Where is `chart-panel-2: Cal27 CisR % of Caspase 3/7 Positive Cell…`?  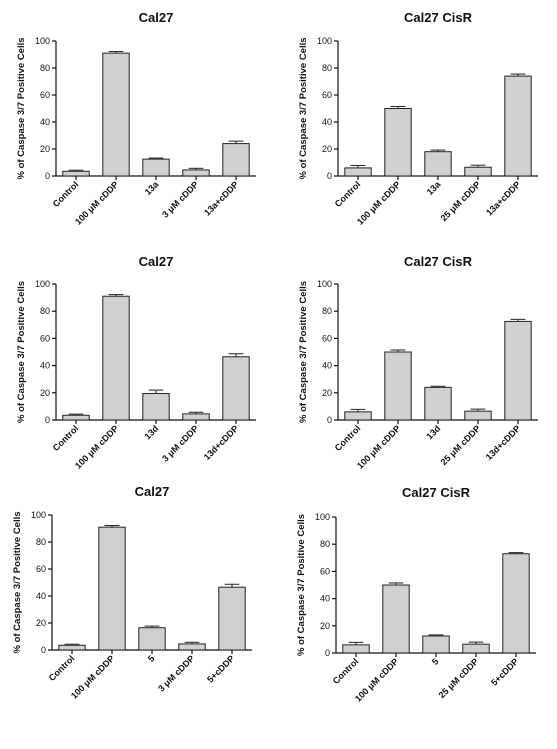 chart-panel-2: Cal27 CisR % of Caspase 3/7 Positive Cell… is located at coordinates (418, 118).